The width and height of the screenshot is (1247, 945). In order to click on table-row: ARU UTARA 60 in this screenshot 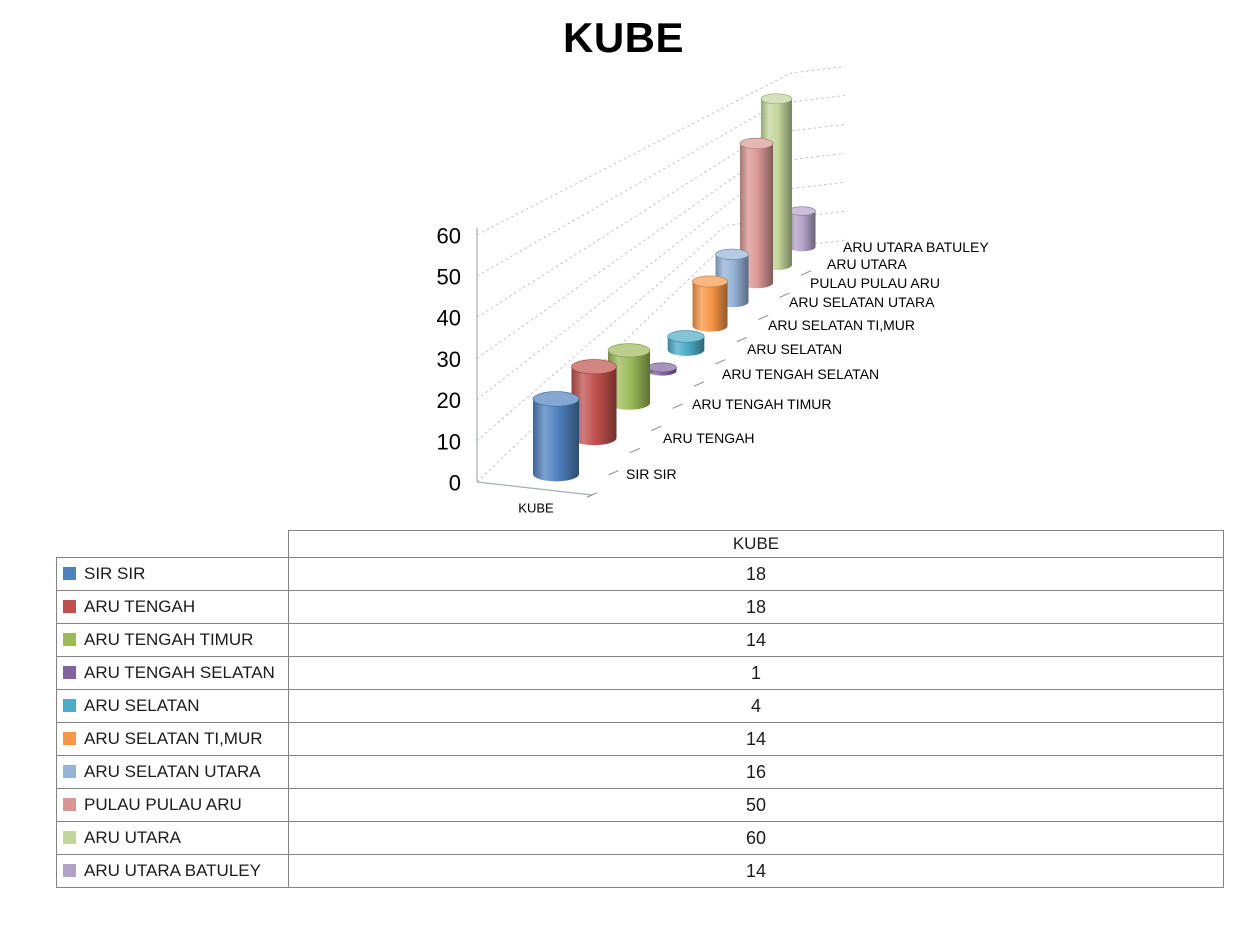, I will do `click(640, 838)`.